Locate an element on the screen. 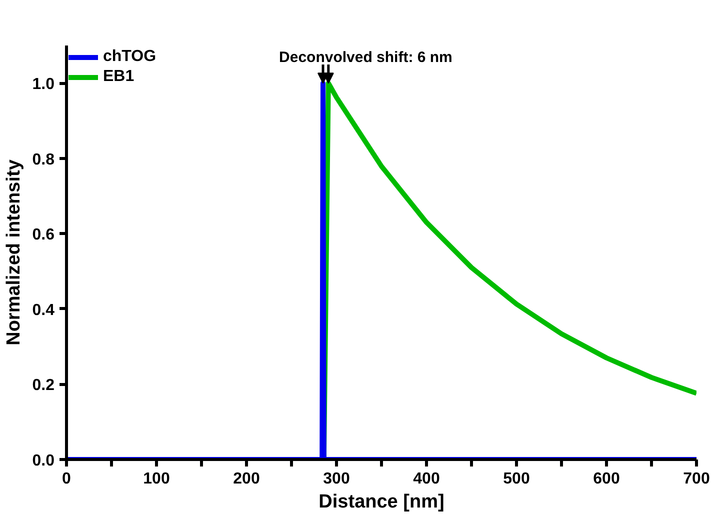 Image resolution: width=711 pixels, height=515 pixels. y-axis-title: Normalized intensity is located at coordinates (13, 252).